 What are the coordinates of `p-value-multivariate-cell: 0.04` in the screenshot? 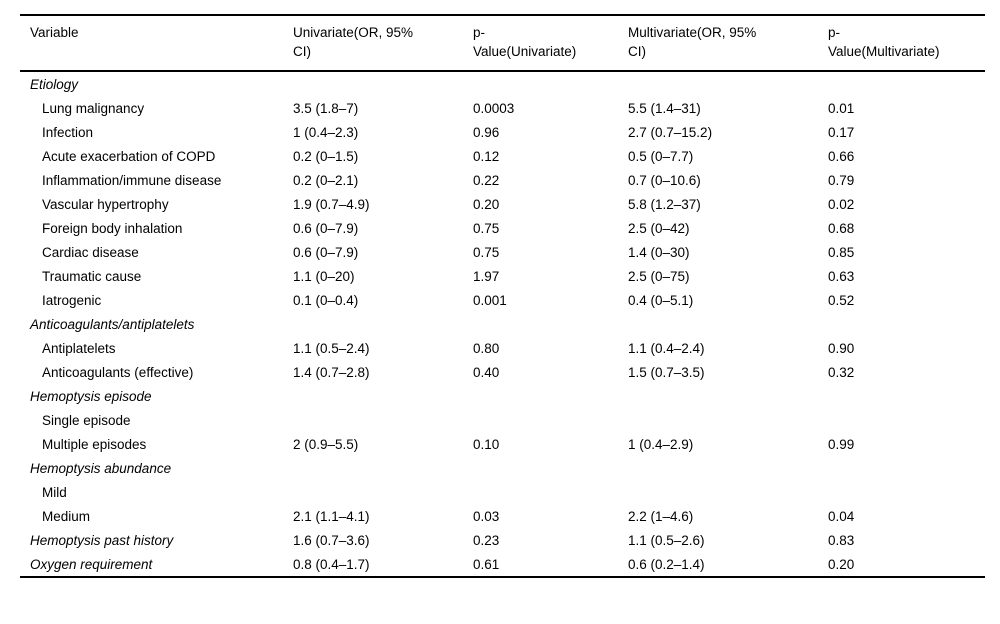 It's located at (841, 516).